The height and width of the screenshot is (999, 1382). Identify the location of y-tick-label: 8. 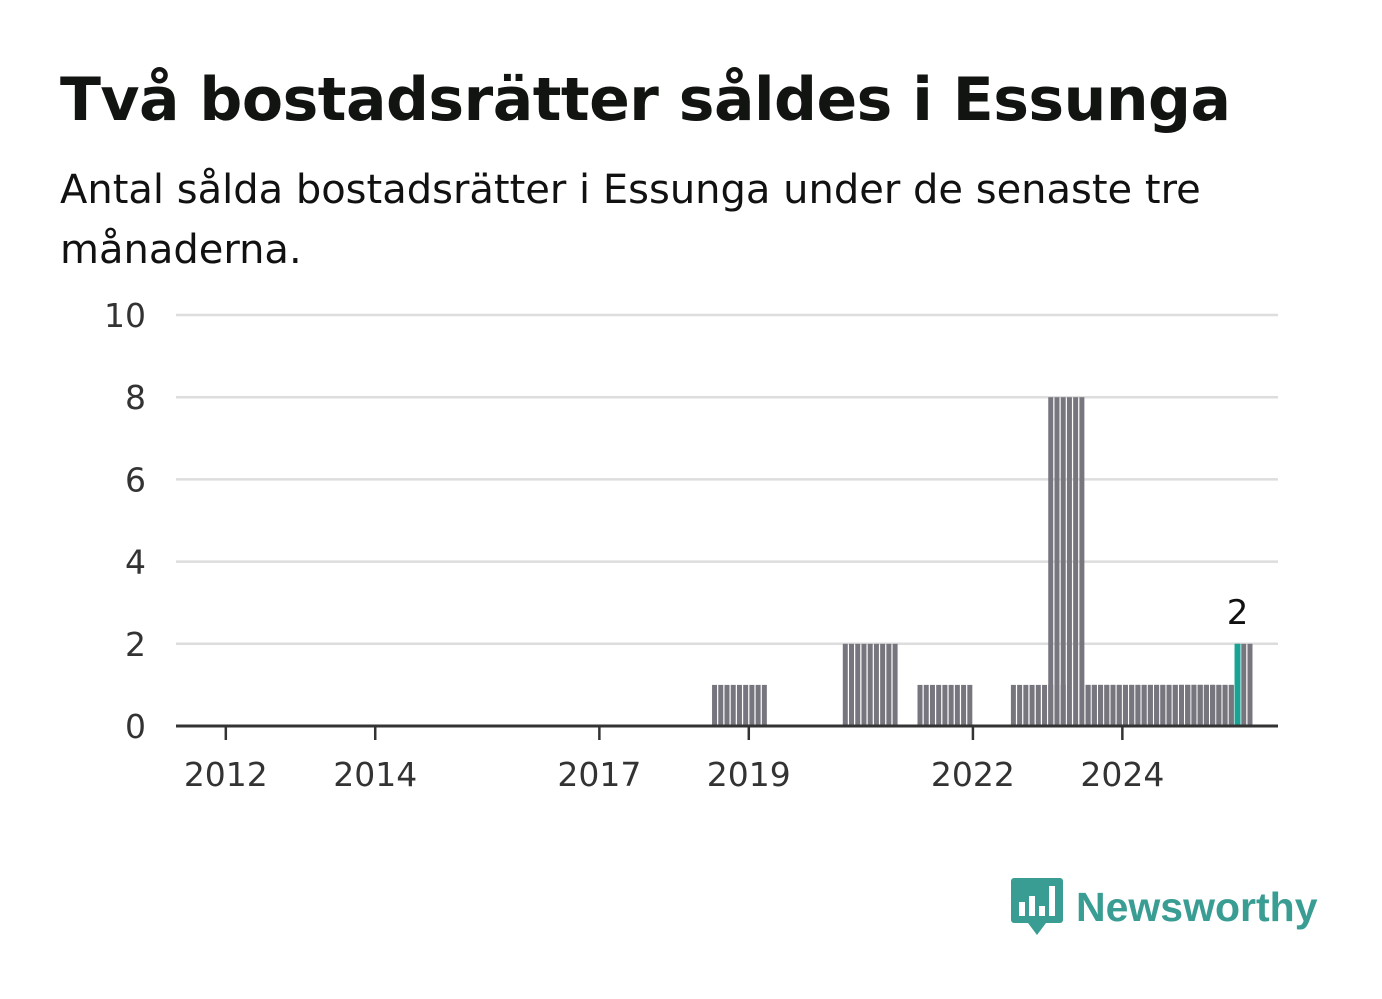
(135, 397).